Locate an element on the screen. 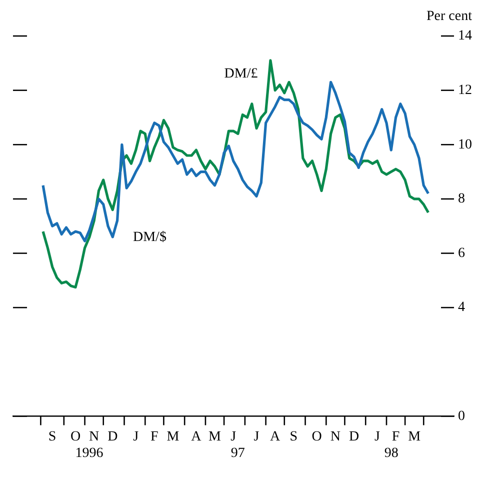 The image size is (480, 479). annotation: DM/$ is located at coordinates (149, 238).